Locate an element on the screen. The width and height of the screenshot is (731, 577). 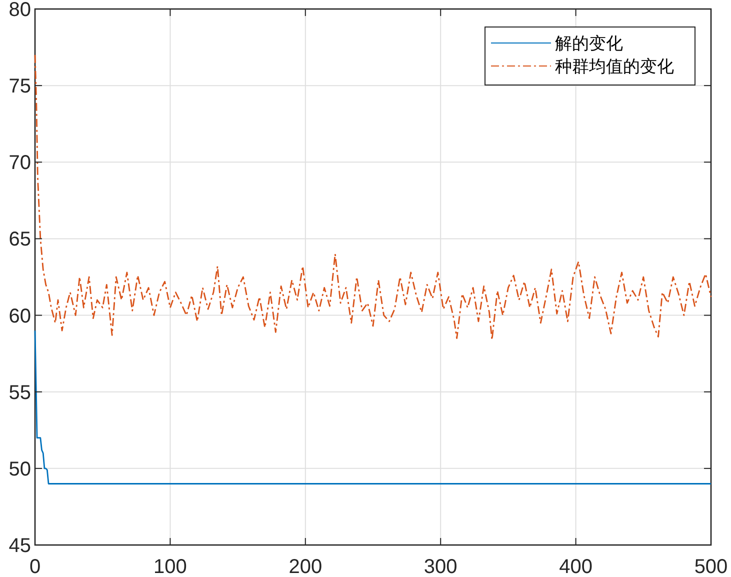
x-tick-label: 500 is located at coordinates (711, 566).